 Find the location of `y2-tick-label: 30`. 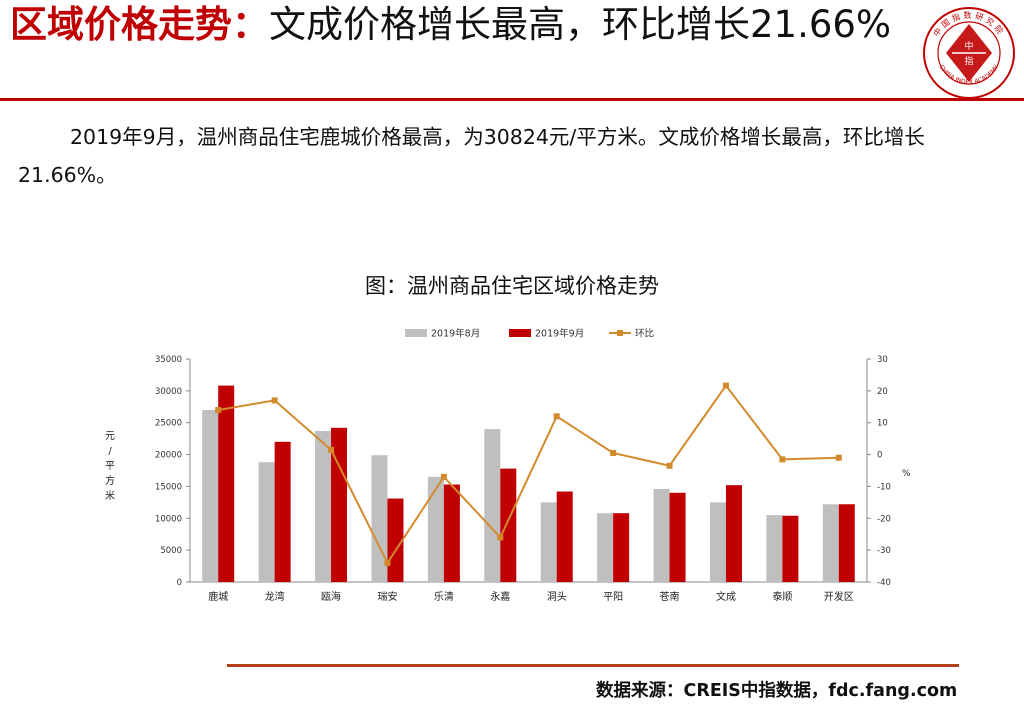

y2-tick-label: 30 is located at coordinates (882, 360).